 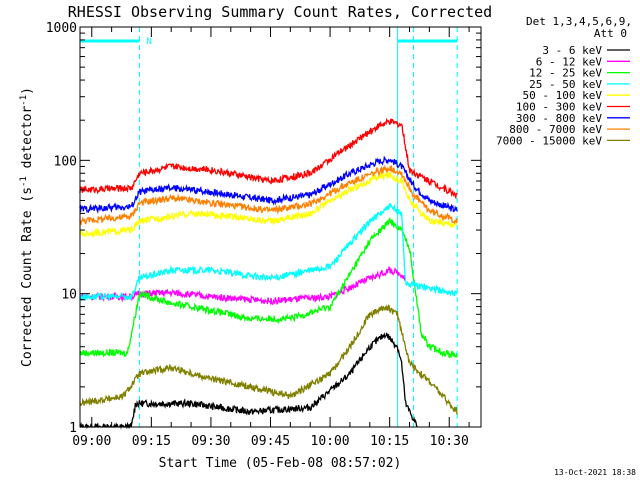 What do you see at coordinates (330, 441) in the screenshot?
I see `x-tick-label: 10:00` at bounding box center [330, 441].